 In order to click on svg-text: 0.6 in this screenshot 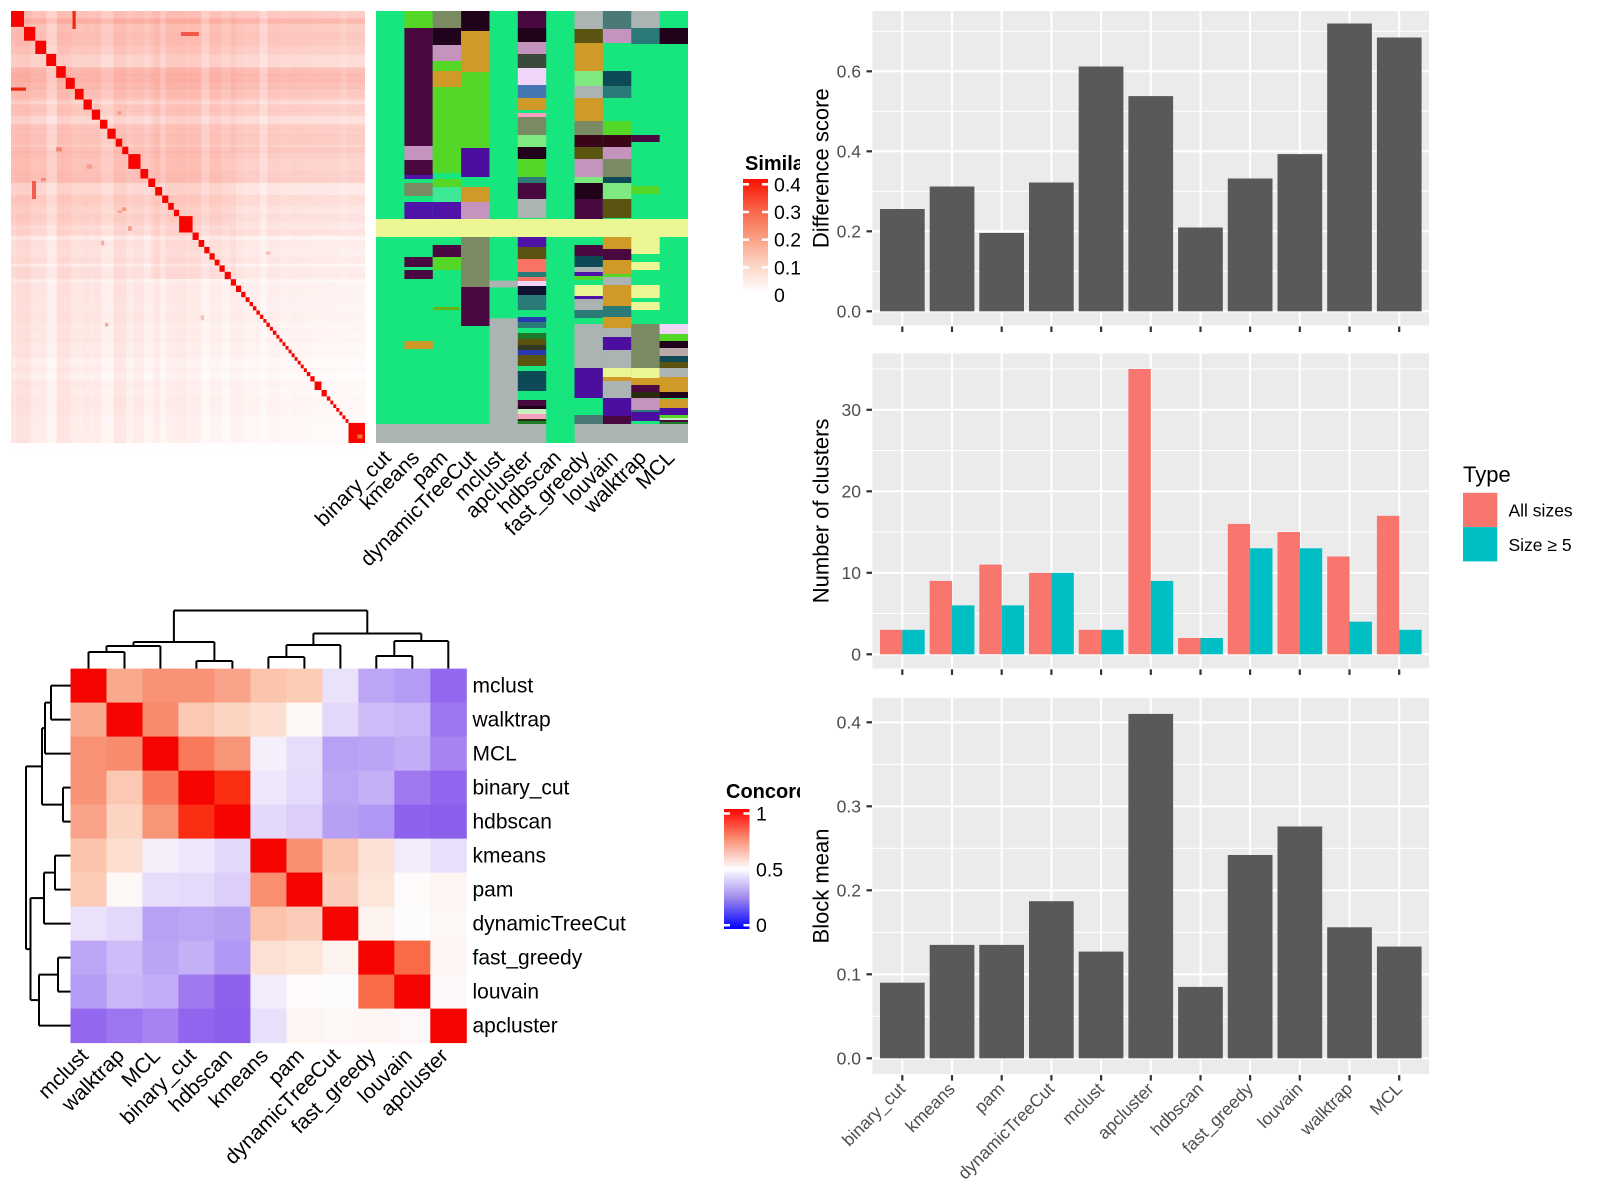, I will do `click(849, 72)`.